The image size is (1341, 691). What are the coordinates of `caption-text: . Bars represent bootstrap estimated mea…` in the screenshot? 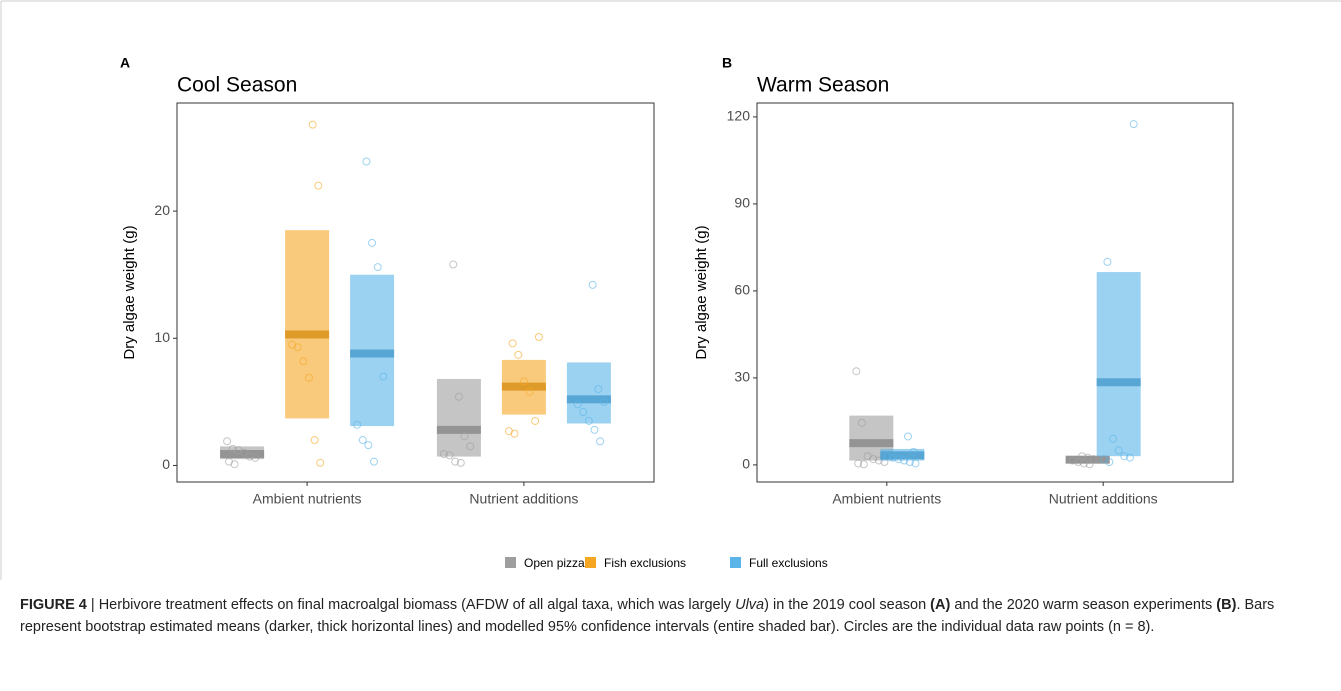 It's located at (647, 616).